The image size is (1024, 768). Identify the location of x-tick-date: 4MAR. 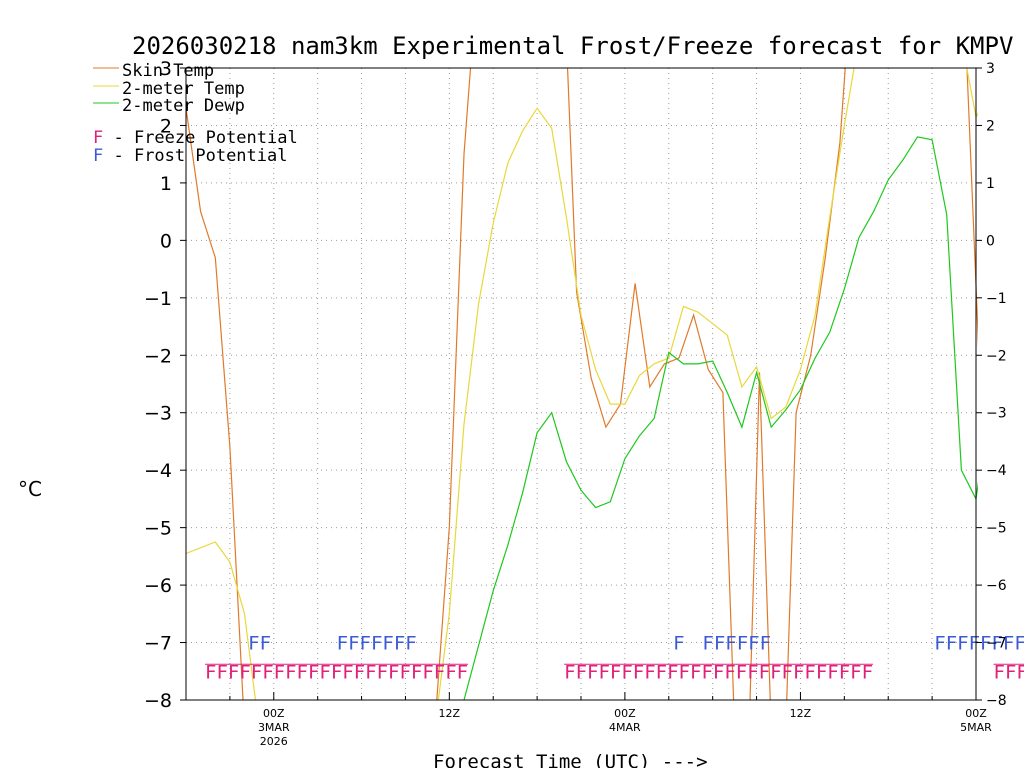
(625, 727).